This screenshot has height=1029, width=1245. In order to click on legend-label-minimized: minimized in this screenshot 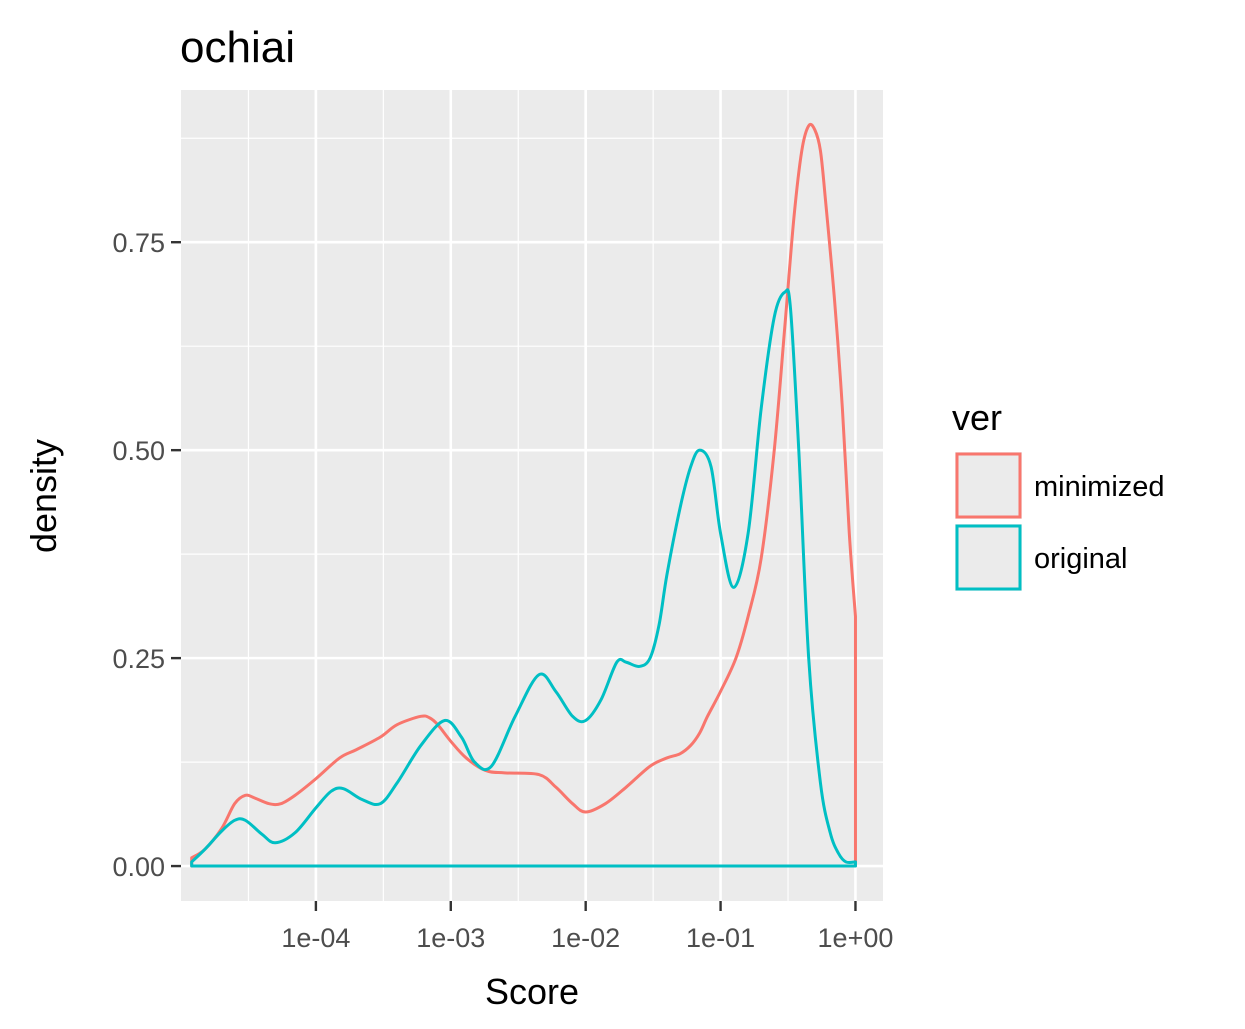, I will do `click(1099, 487)`.